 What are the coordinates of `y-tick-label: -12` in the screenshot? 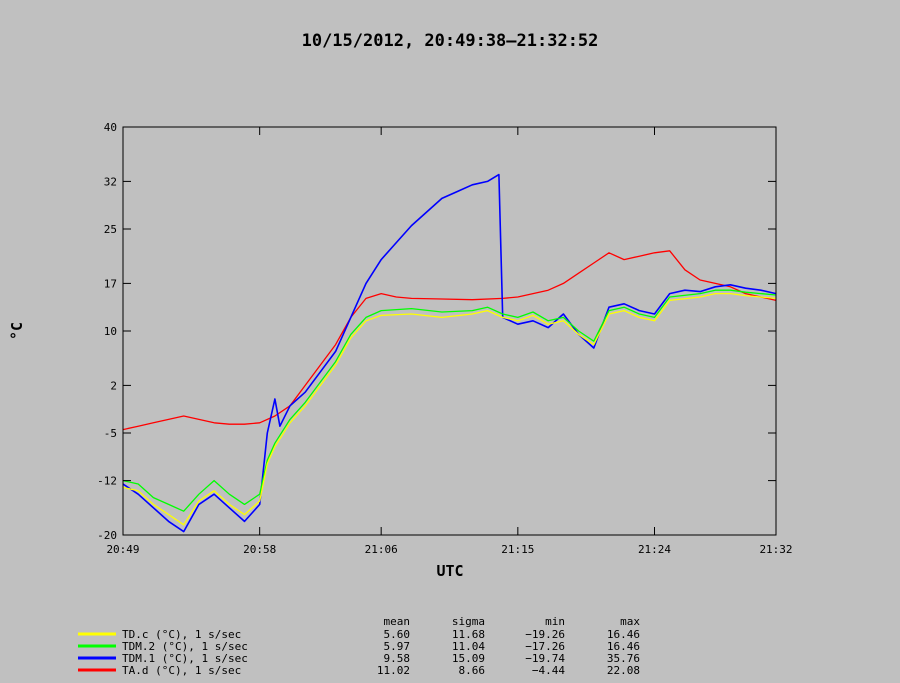 It's located at (107, 481).